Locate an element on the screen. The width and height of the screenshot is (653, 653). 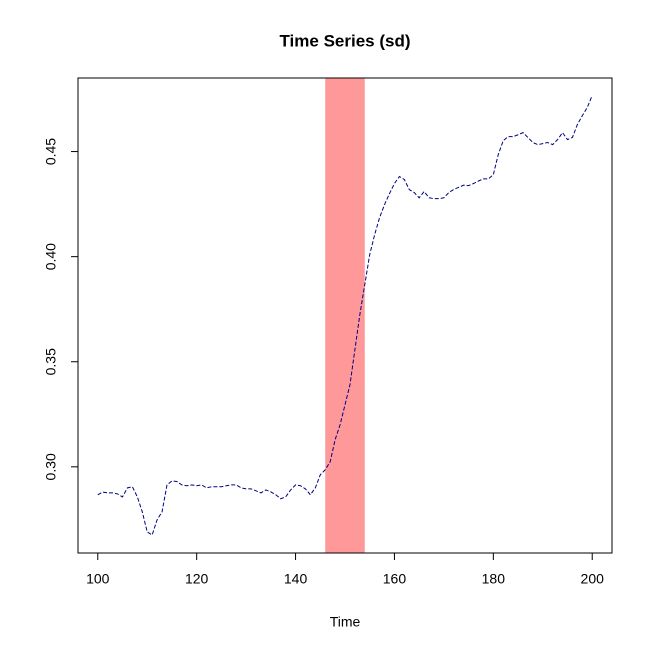
y-tick-label: 0.35 is located at coordinates (51, 361).